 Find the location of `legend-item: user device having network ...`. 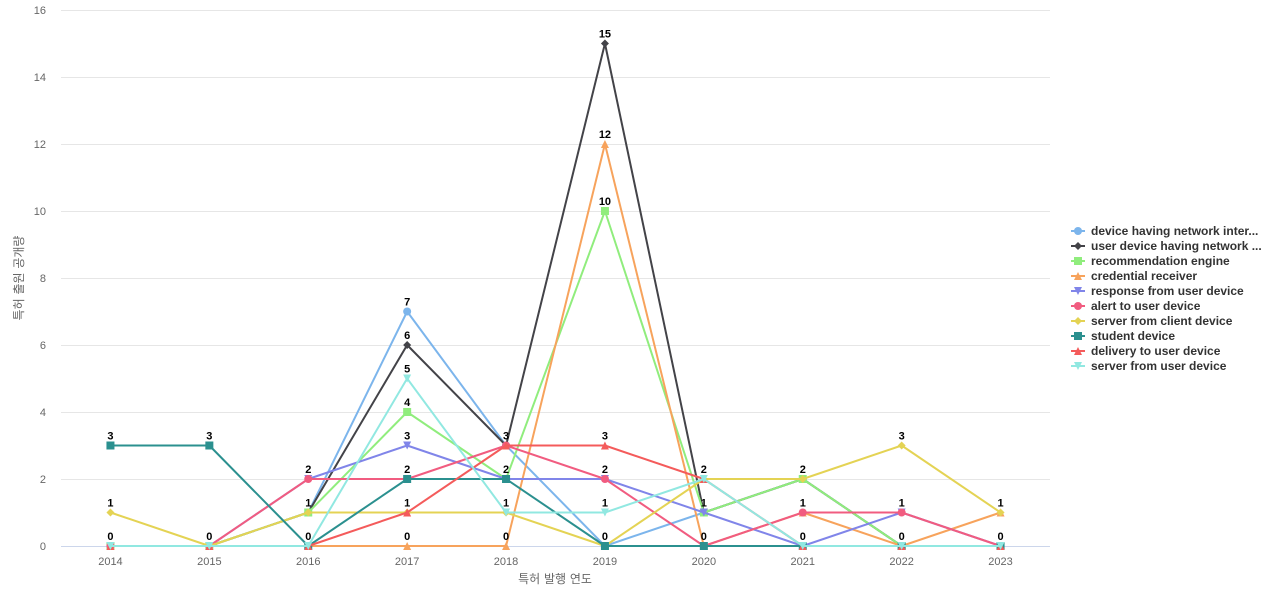

legend-item: user device having network ... is located at coordinates (1166, 246).